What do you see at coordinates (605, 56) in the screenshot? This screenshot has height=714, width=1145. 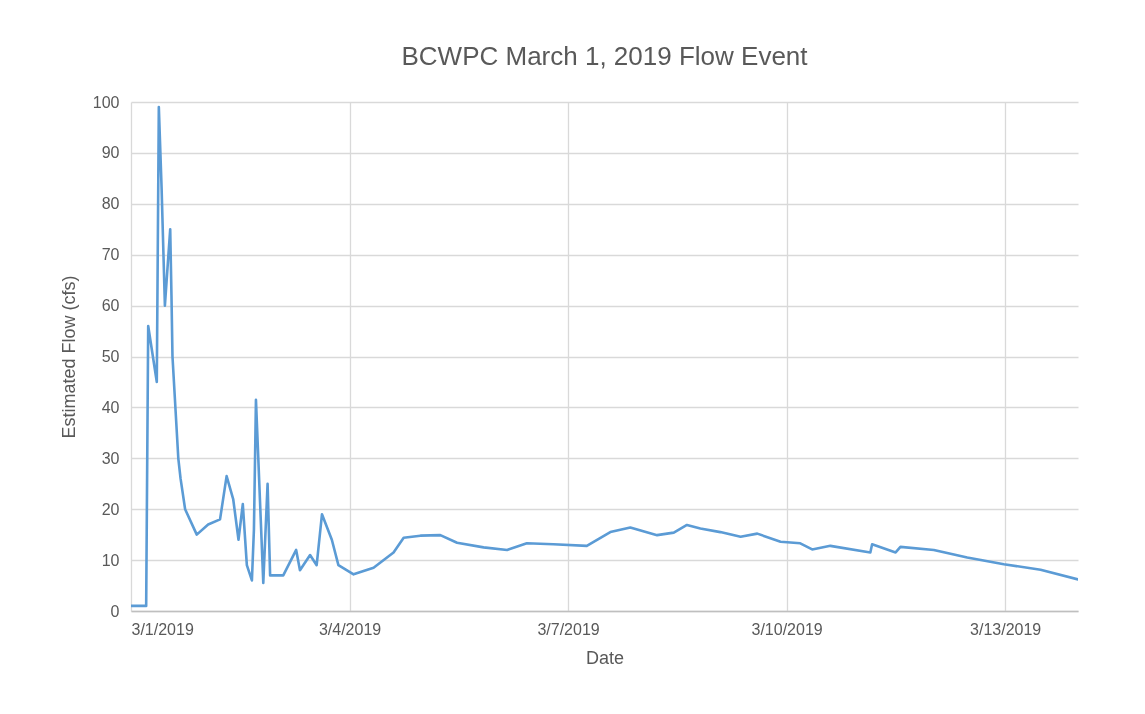 I see `chart-title: BCWPC March 1, 2019 Flow Event` at bounding box center [605, 56].